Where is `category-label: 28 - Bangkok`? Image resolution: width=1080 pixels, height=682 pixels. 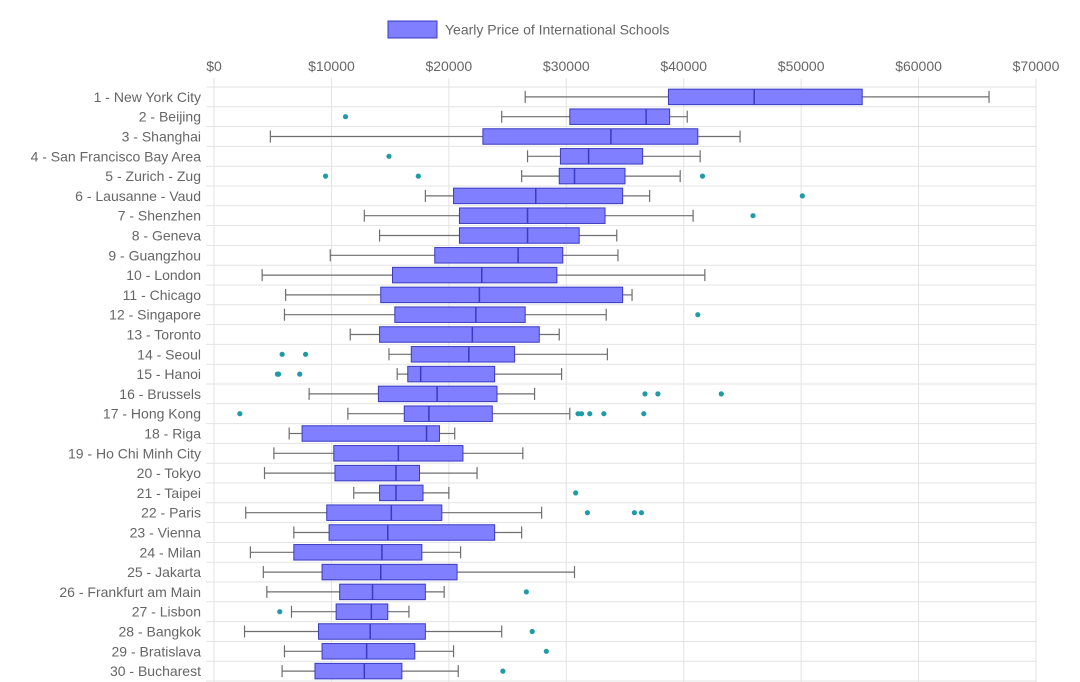
category-label: 28 - Bangkok is located at coordinates (160, 632).